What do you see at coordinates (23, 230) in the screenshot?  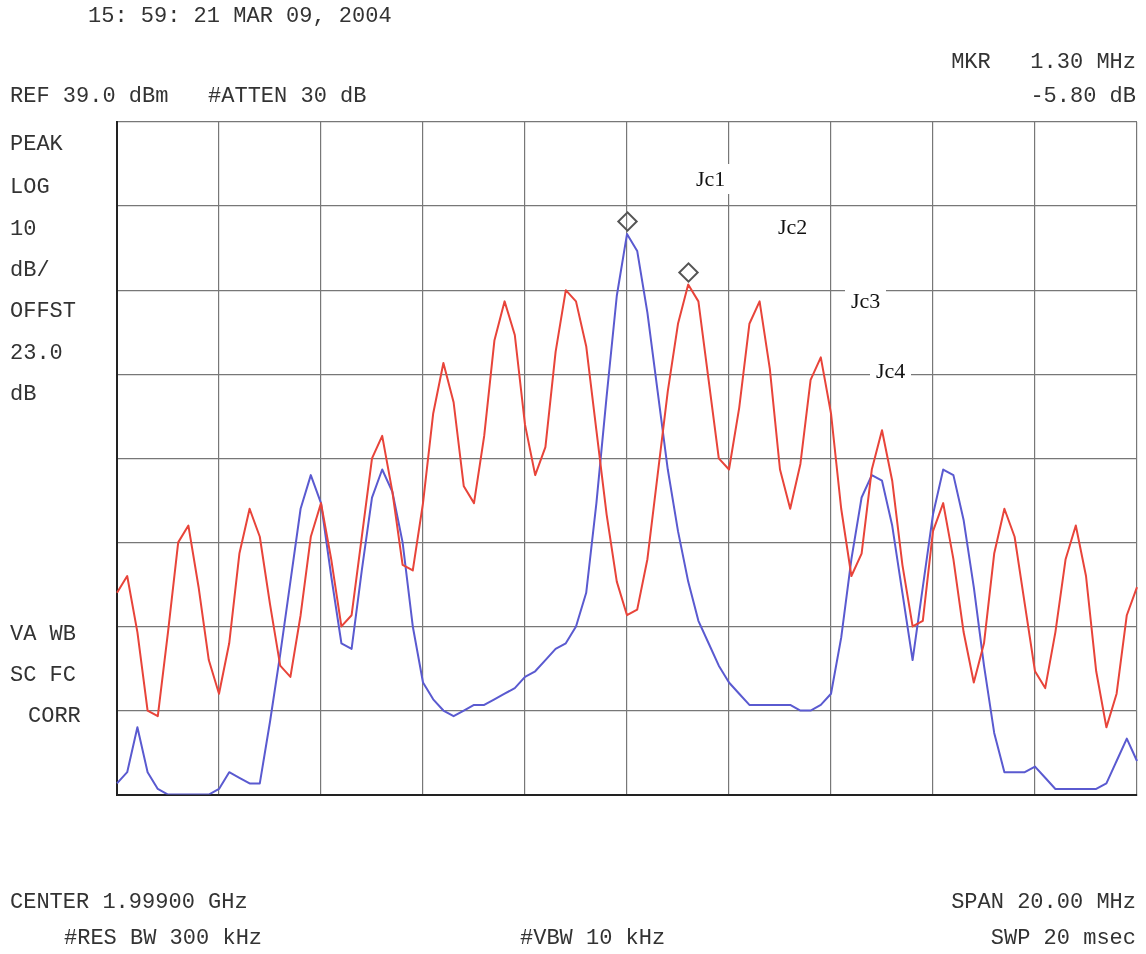 I see `text: 10` at bounding box center [23, 230].